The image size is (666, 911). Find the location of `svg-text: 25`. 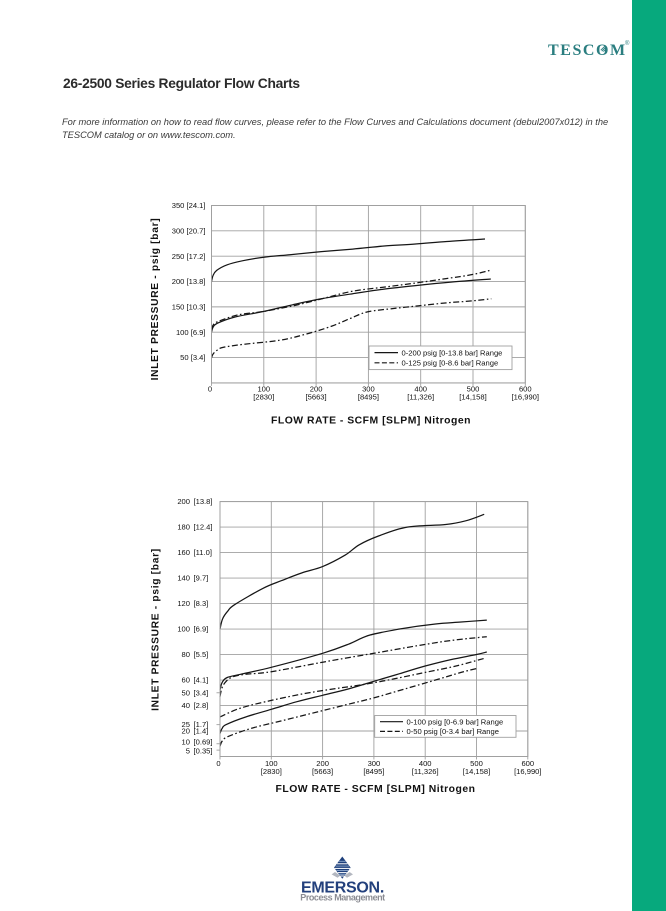

svg-text: 25 is located at coordinates (186, 724).